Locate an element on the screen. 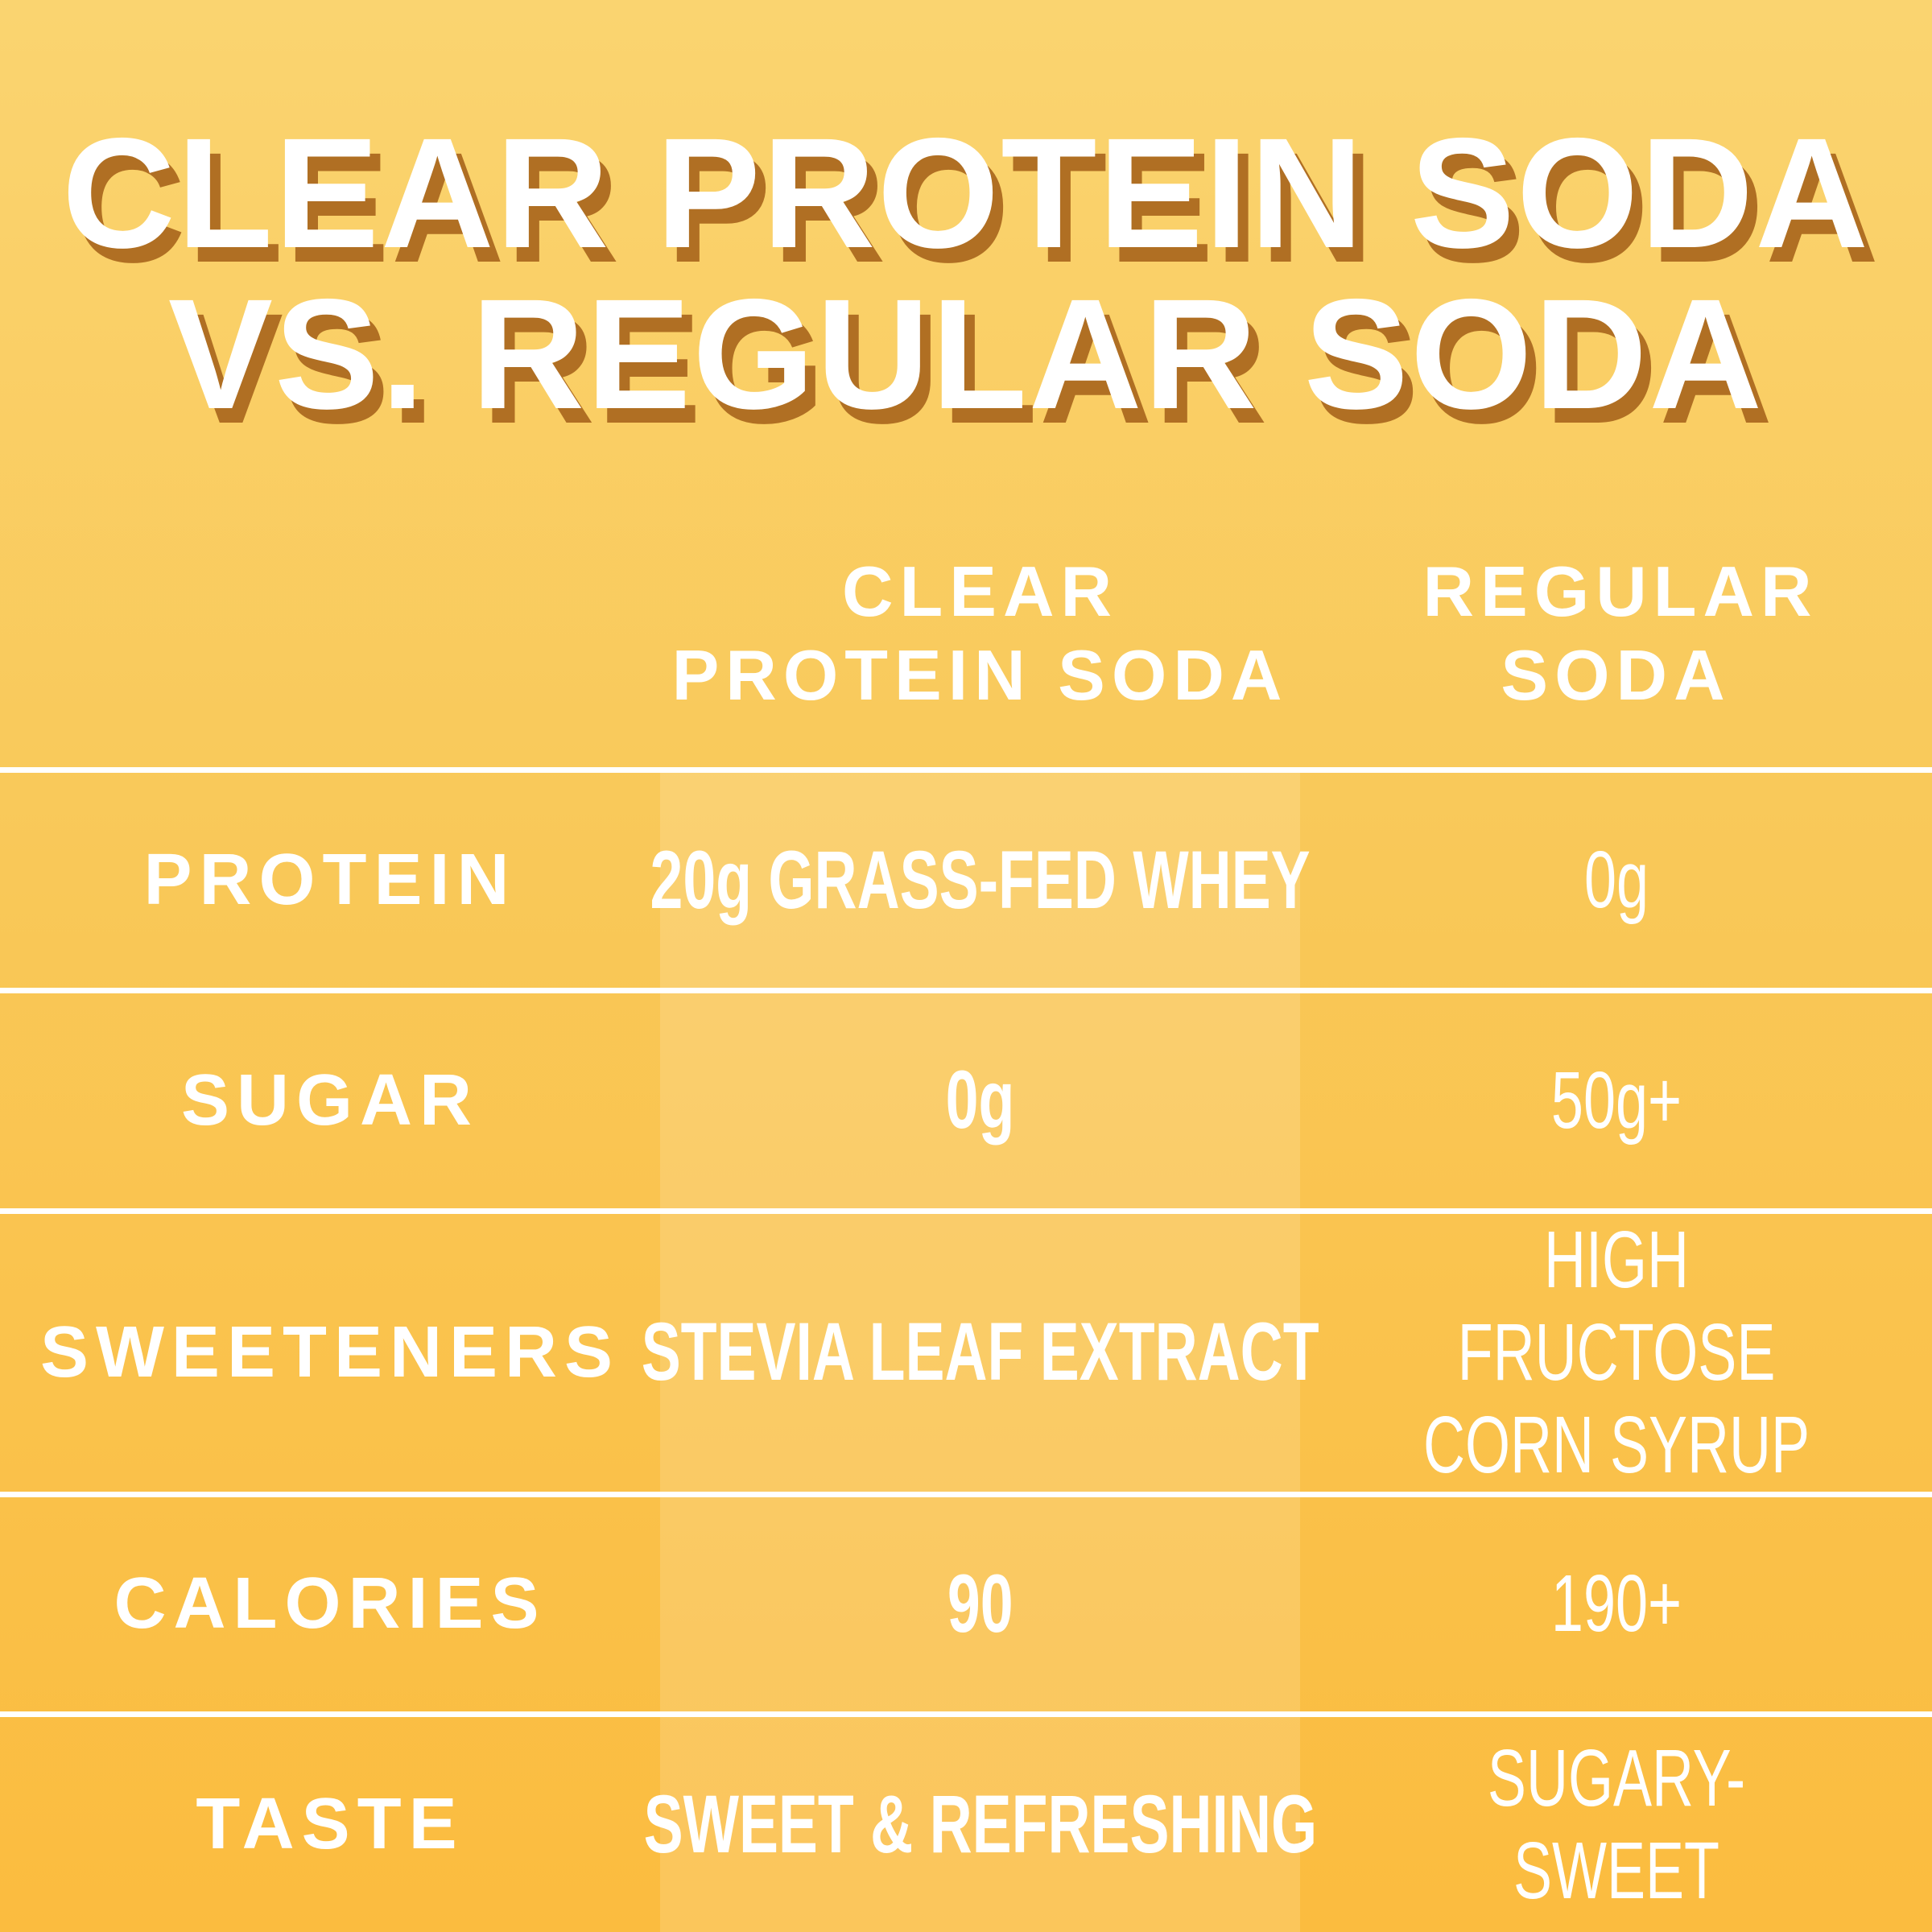 Image resolution: width=1932 pixels, height=1932 pixels. regular-soda-value: HIGH FRUCTOSE CORN SYRUP is located at coordinates (1616, 1352).